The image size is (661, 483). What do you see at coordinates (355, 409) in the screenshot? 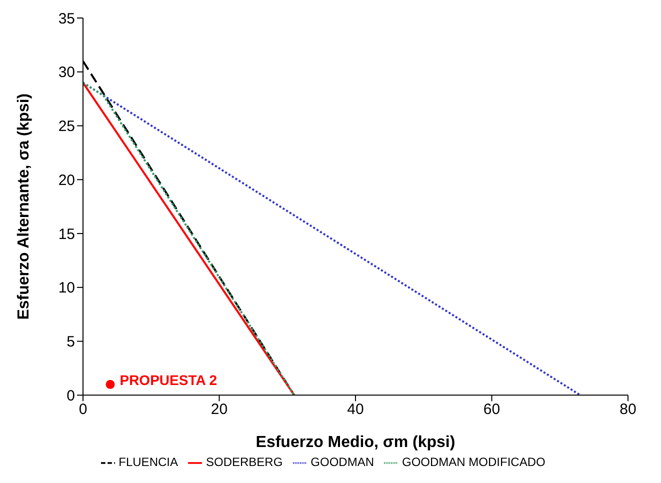
I see `x-tick-label: 40` at bounding box center [355, 409].